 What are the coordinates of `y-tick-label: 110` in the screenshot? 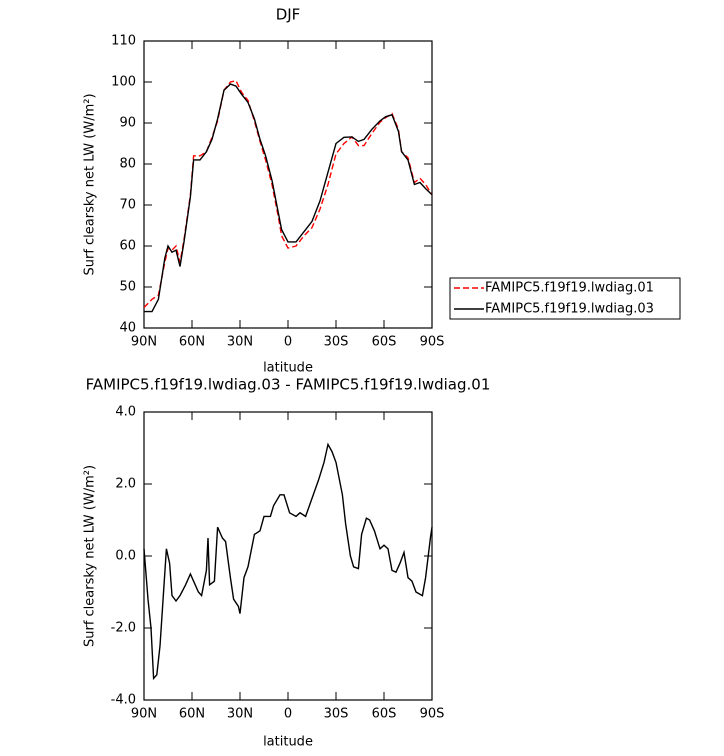 It's located at (123, 41).